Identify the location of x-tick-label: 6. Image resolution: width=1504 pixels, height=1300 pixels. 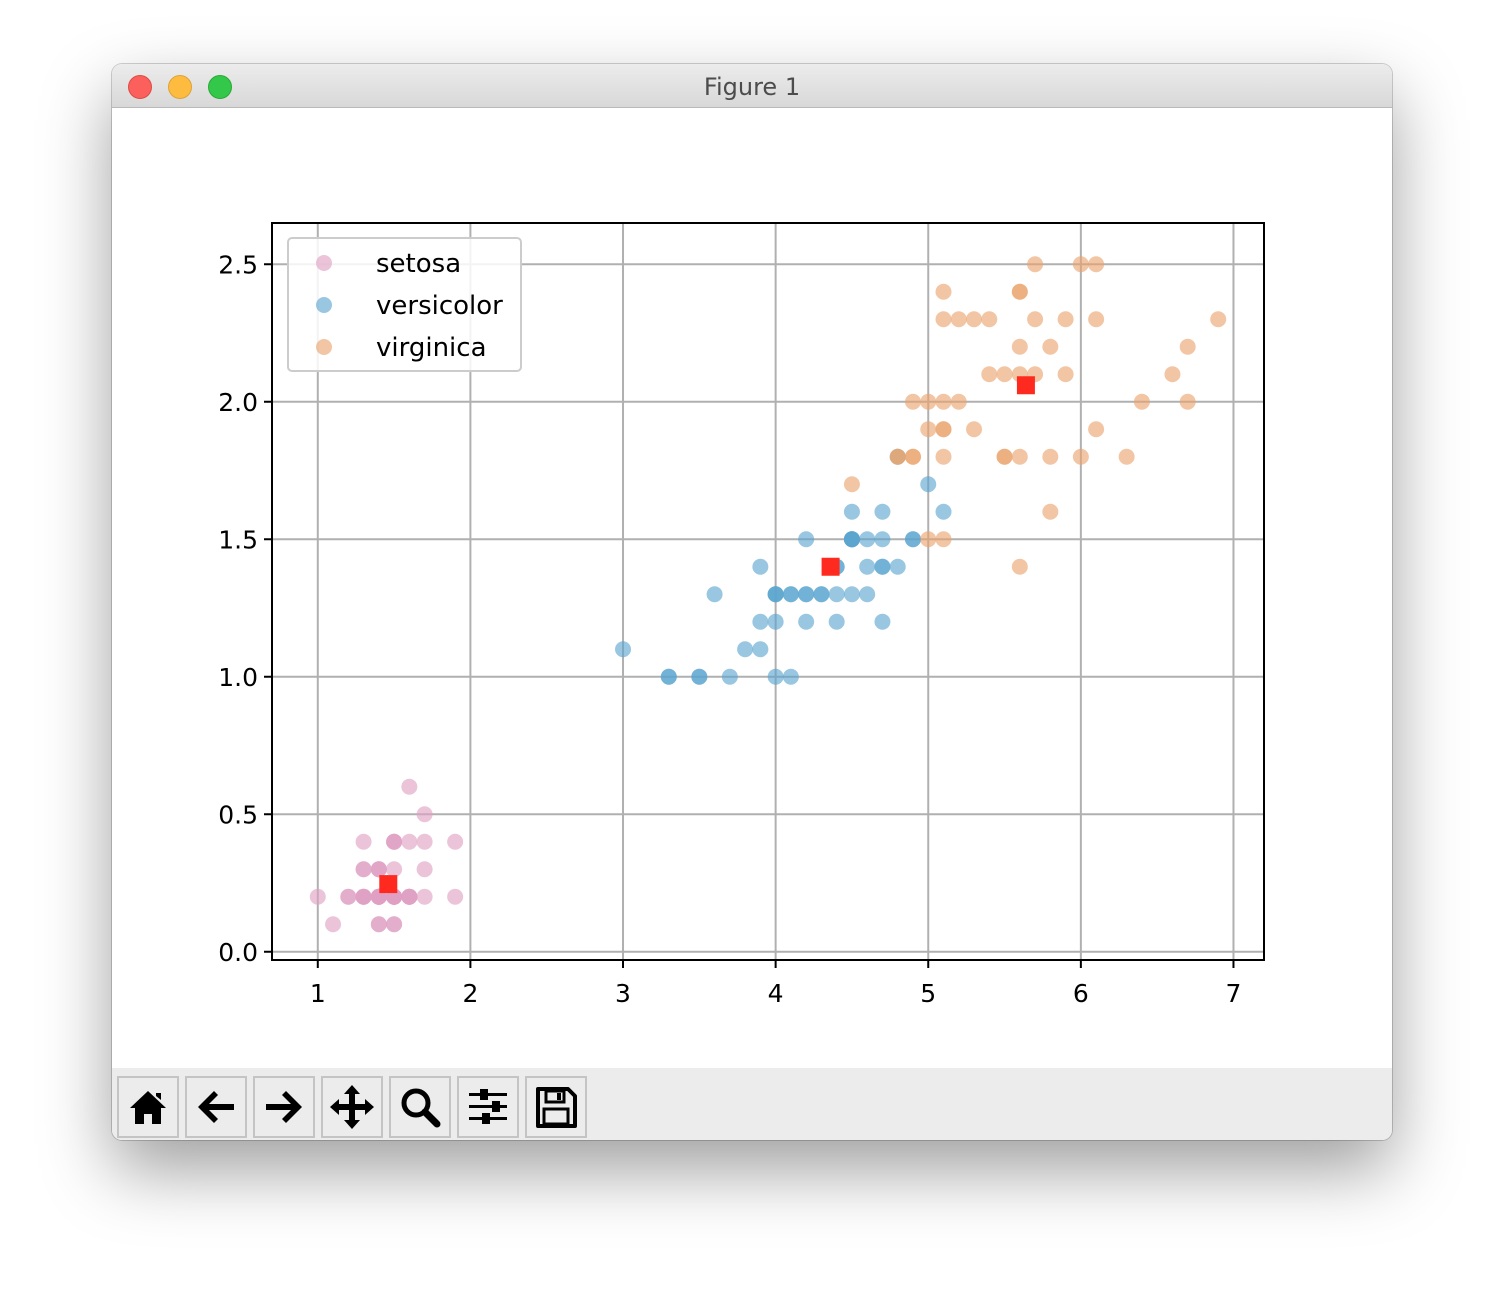
(1081, 993).